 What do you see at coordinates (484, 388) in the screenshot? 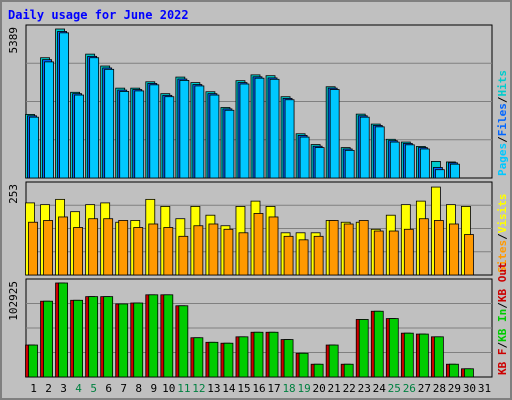
I see `x-tick-day-31: 31` at bounding box center [484, 388].